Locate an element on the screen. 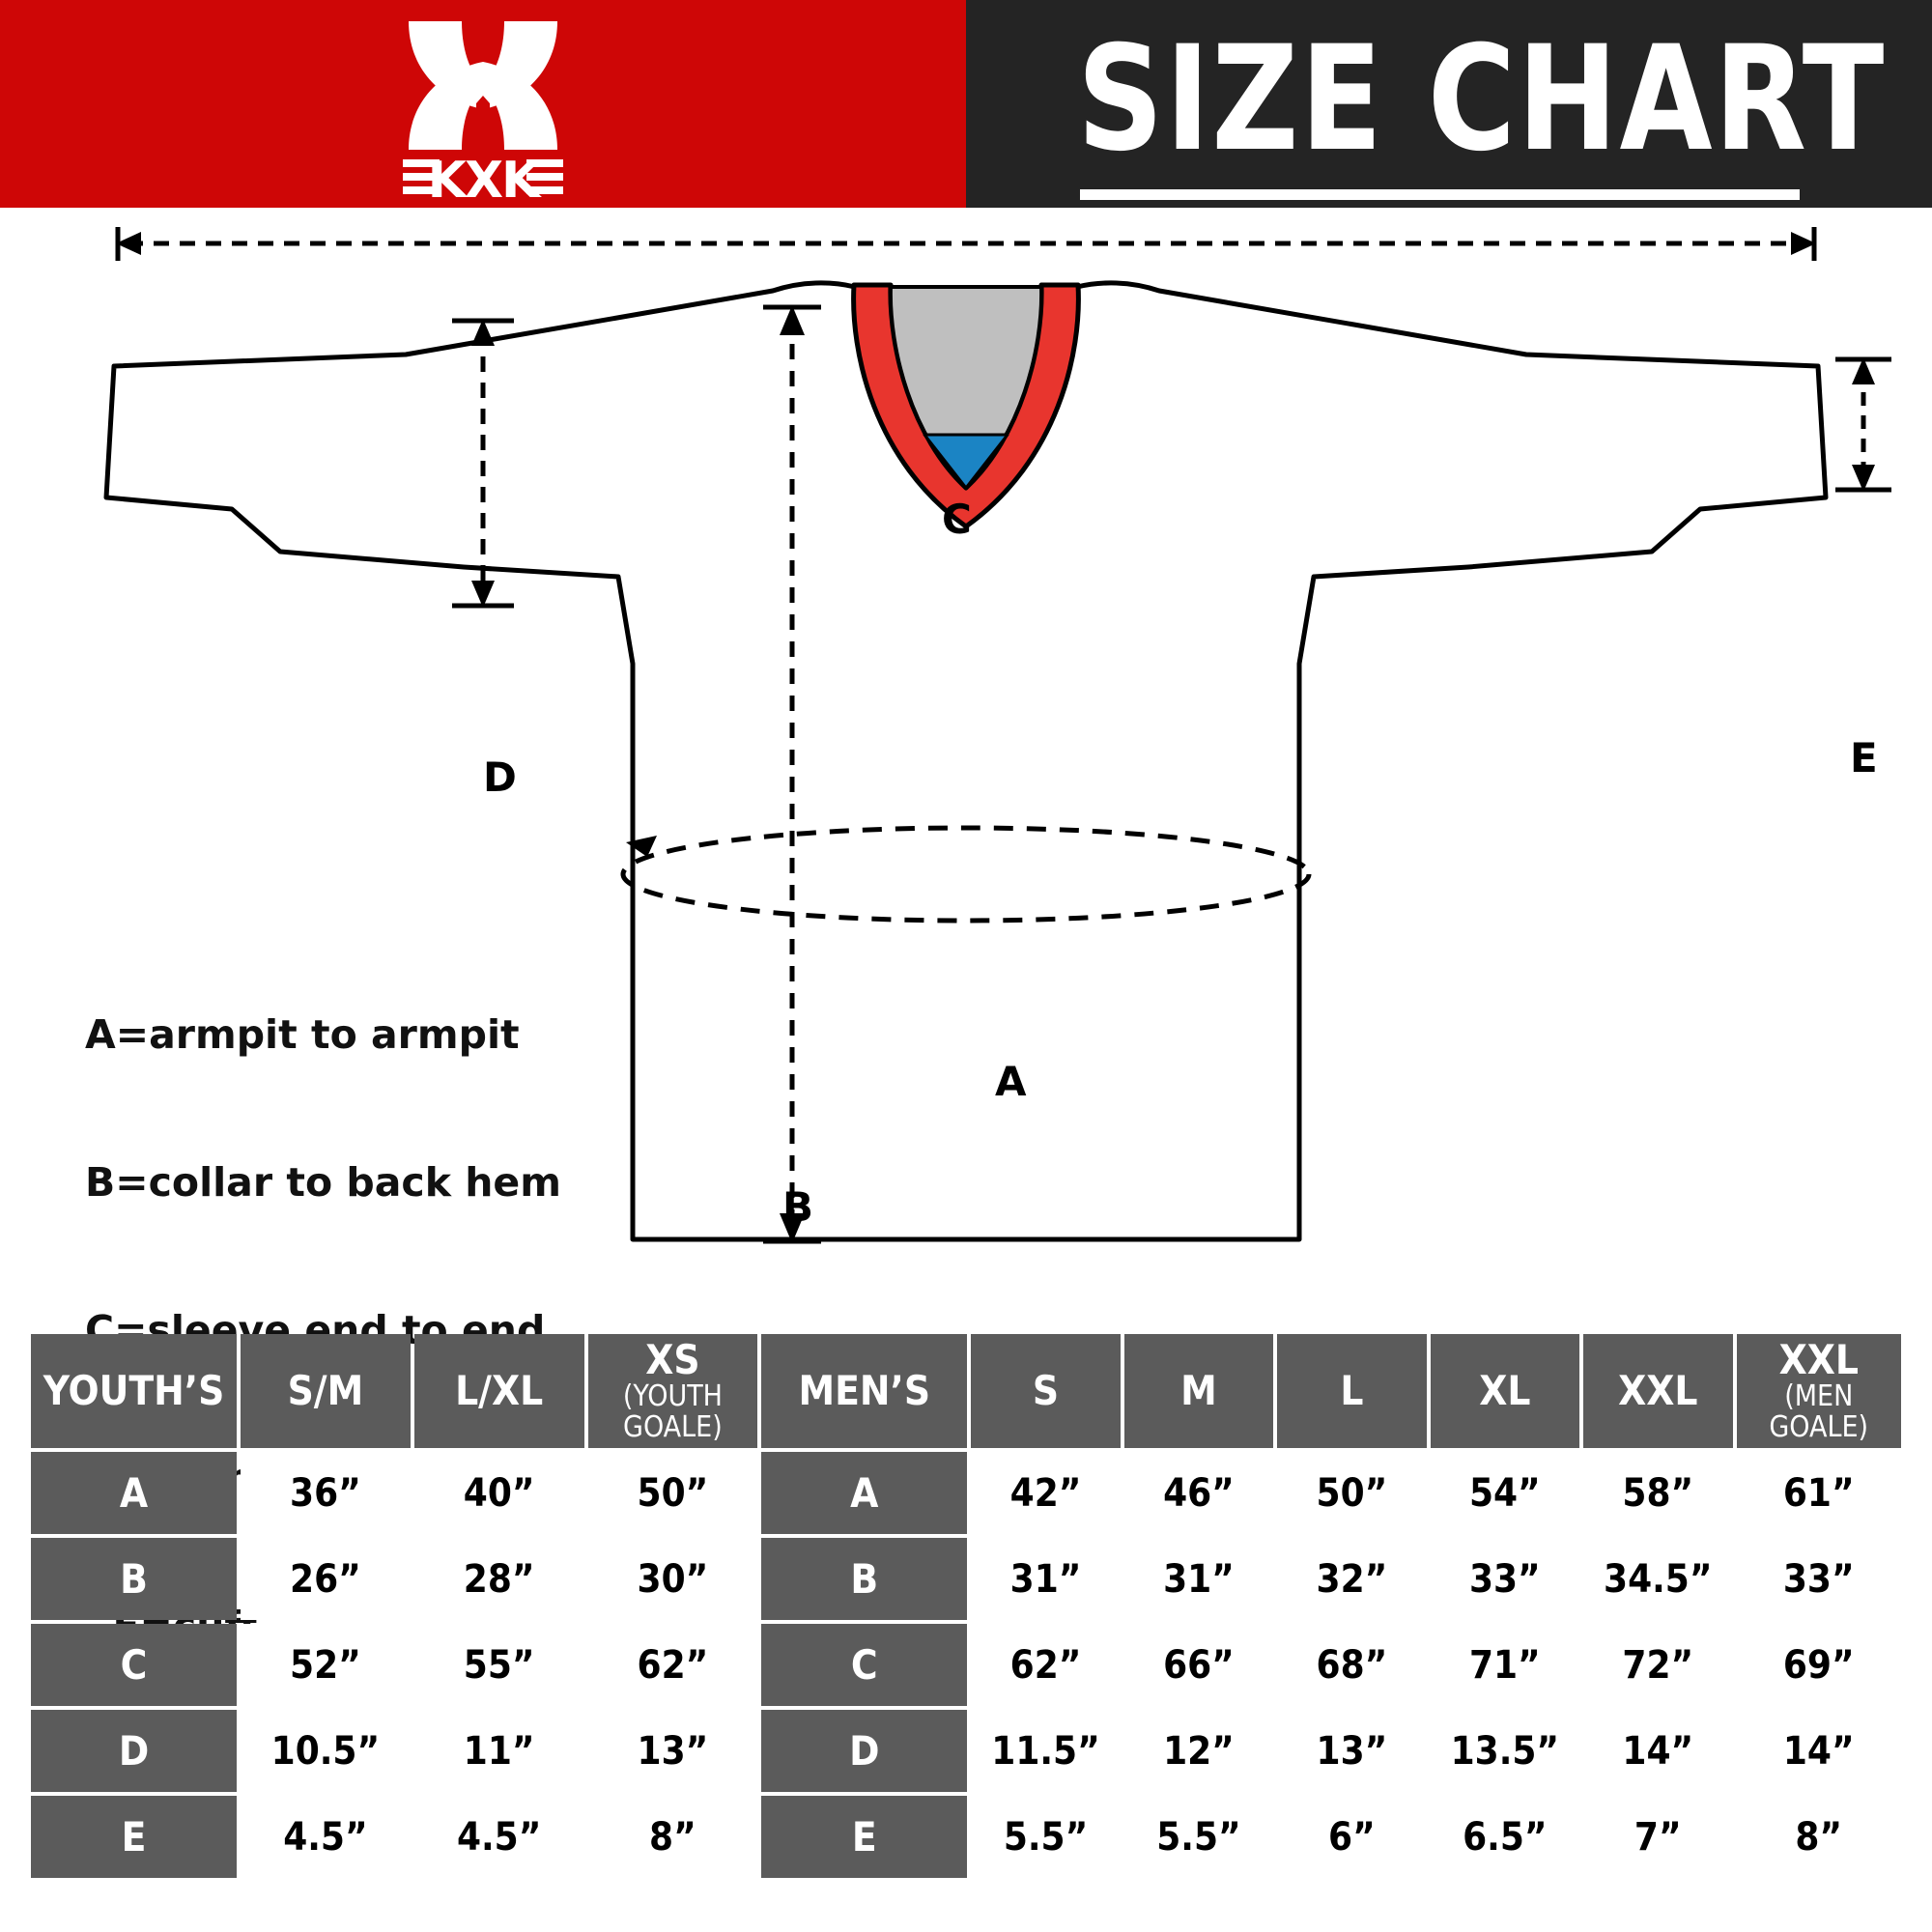 This screenshot has height=1932, width=1932. page-title: SIZE CHART is located at coordinates (1482, 99).